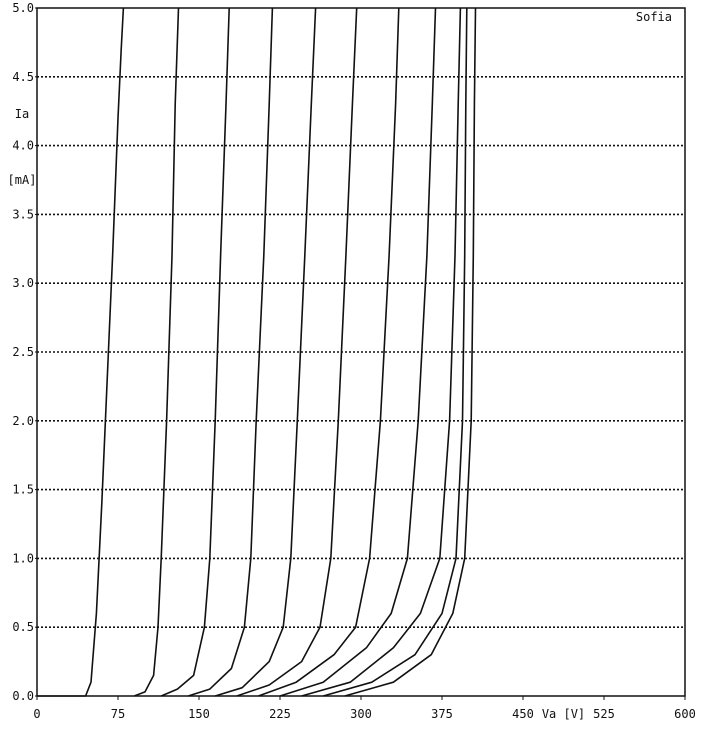 Image resolution: width=711 pixels, height=729 pixels. Describe the element at coordinates (563, 714) in the screenshot. I see `x-axis-label: Va [V]` at that location.